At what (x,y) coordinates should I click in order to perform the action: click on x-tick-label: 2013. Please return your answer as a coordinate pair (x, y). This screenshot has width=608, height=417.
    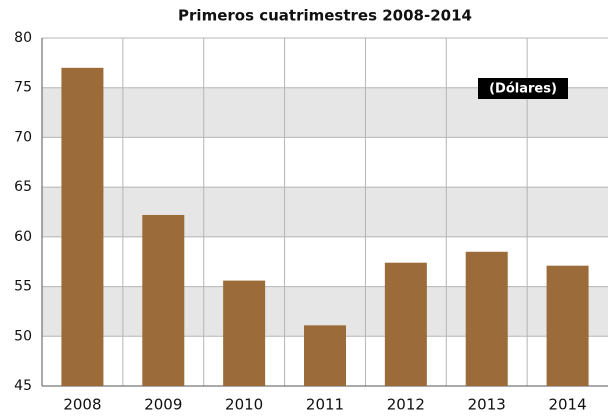
    Looking at the image, I should click on (487, 405).